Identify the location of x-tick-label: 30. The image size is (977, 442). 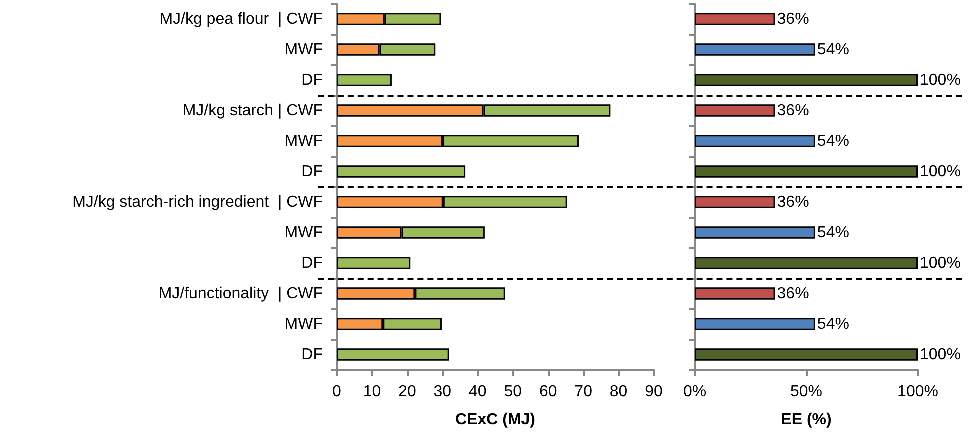
(443, 392).